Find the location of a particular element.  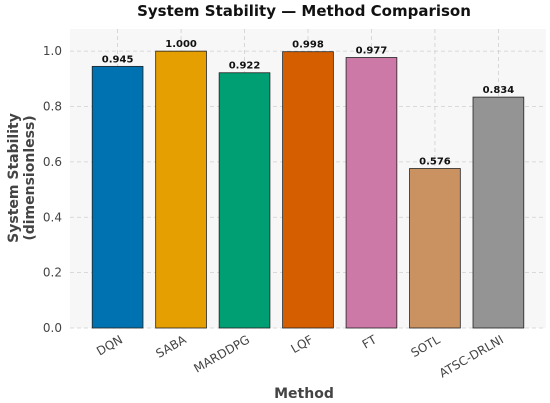

data-label: 0.998 is located at coordinates (308, 45).